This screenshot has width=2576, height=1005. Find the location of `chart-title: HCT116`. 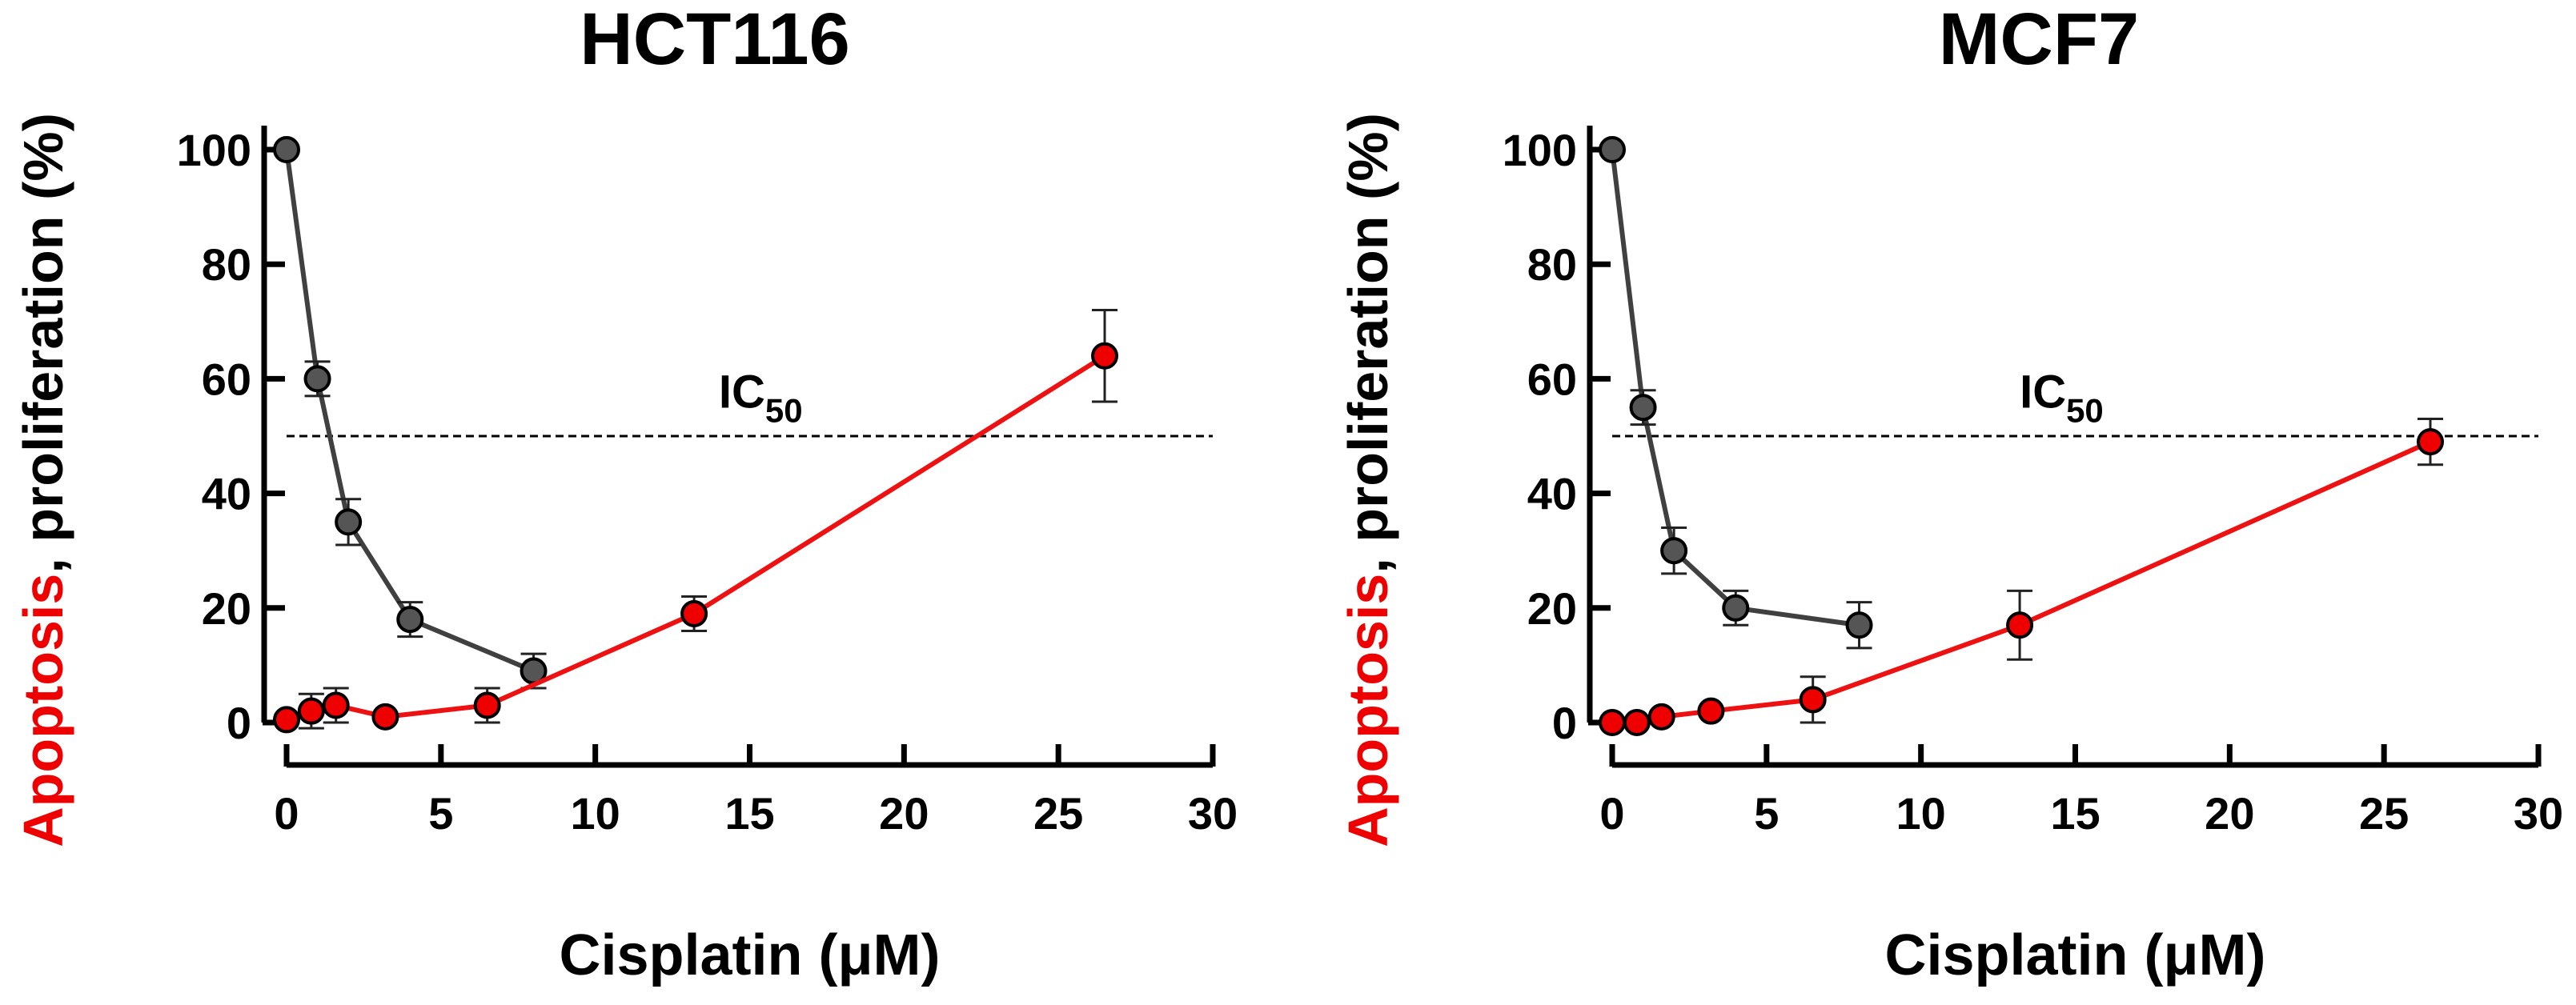

chart-title: HCT116 is located at coordinates (715, 40).